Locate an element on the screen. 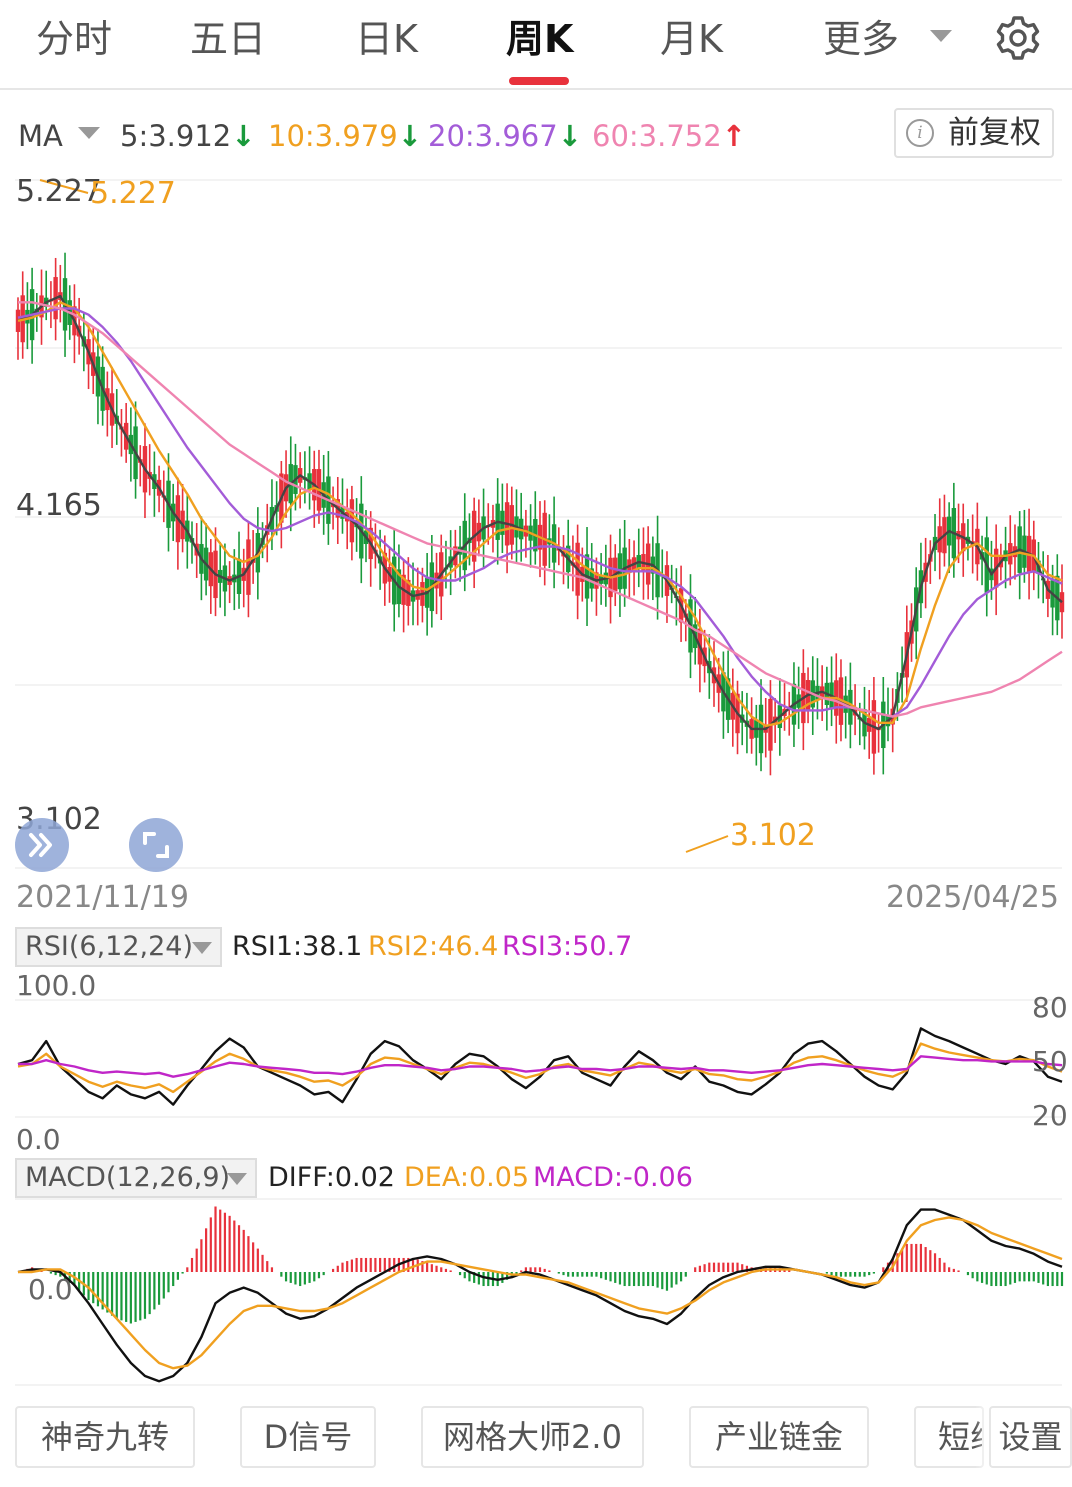 Image resolution: width=1072 pixels, height=1487 pixels. macd-dropdown-icon is located at coordinates (237, 1179).